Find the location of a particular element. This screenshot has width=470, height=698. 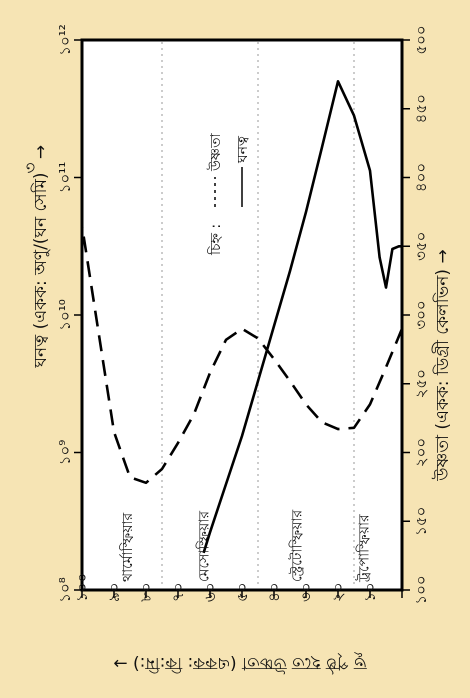

temperature-tick-label: ৩০০ is located at coordinates (421, 314).